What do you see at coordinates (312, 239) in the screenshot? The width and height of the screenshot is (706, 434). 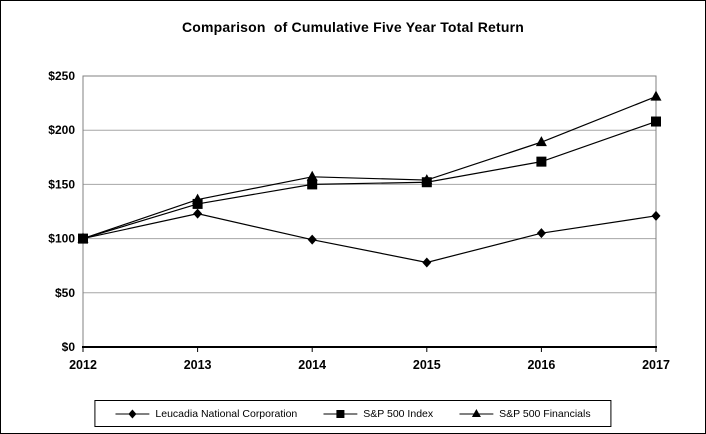 I see `data-point-leucadia-national-corporation-2014` at bounding box center [312, 239].